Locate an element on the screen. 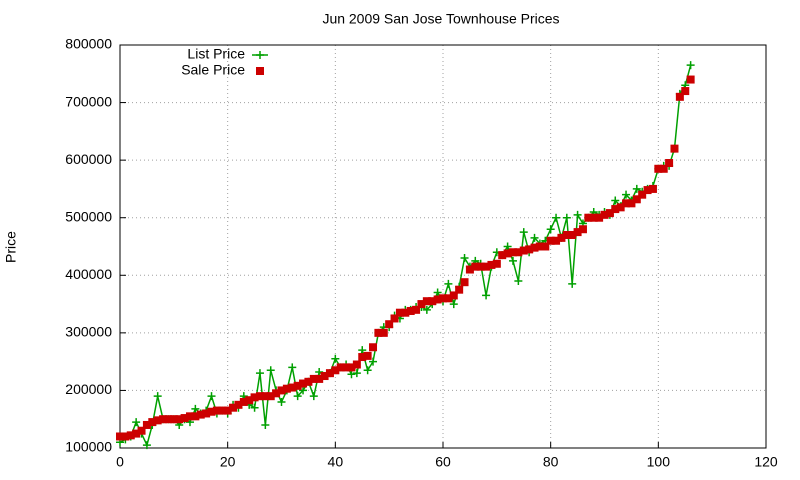 The height and width of the screenshot is (480, 800). y-tick-label: 700000 is located at coordinates (88, 101).